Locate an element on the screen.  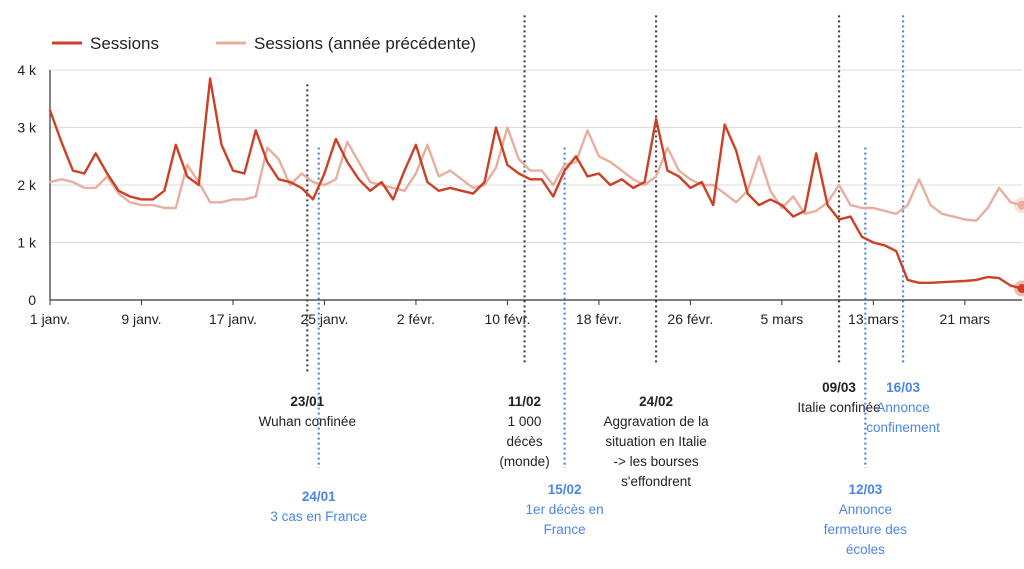
y-tick-label: 4 k is located at coordinates (27, 70).